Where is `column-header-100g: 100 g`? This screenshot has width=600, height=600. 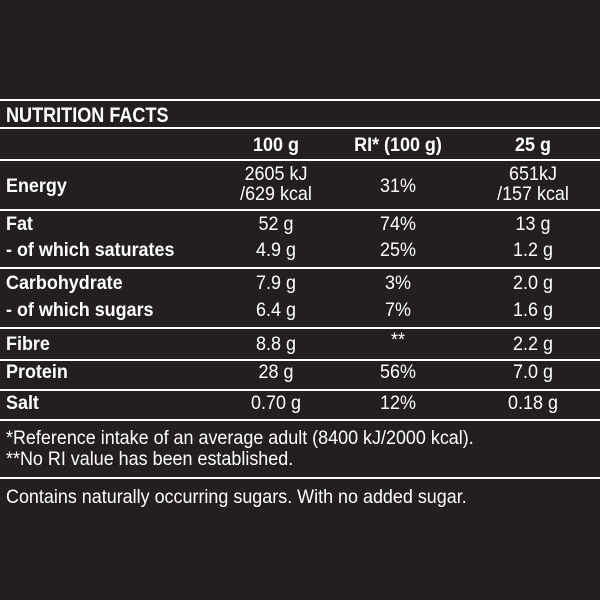 column-header-100g: 100 g is located at coordinates (276, 145).